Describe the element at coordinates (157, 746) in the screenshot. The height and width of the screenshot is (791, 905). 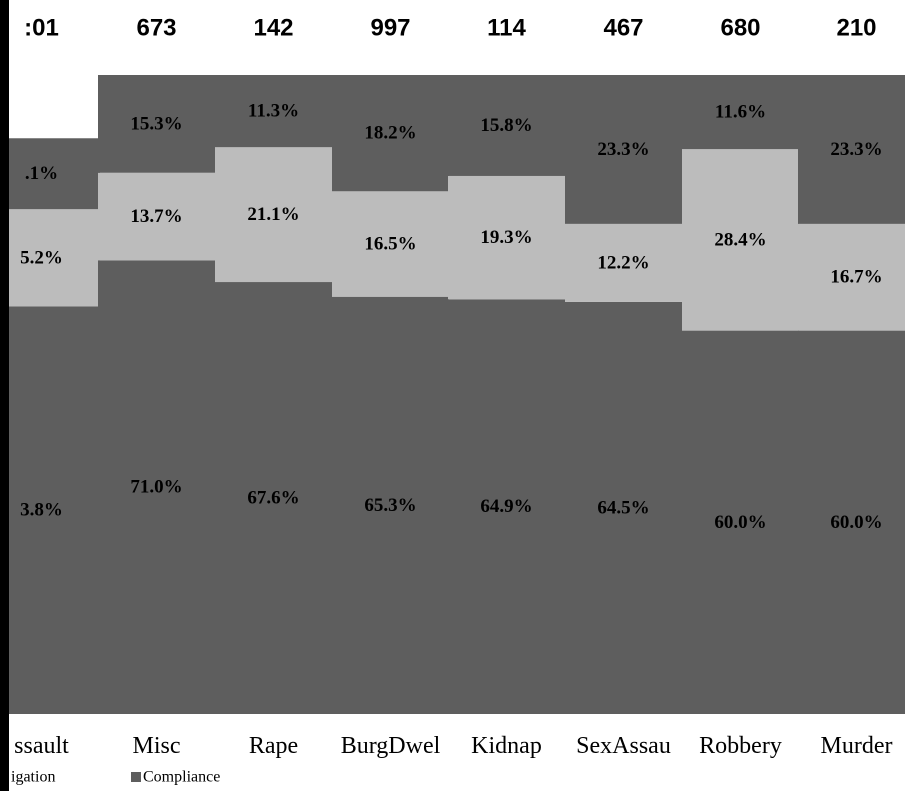
I see `category-label: Misc` at that location.